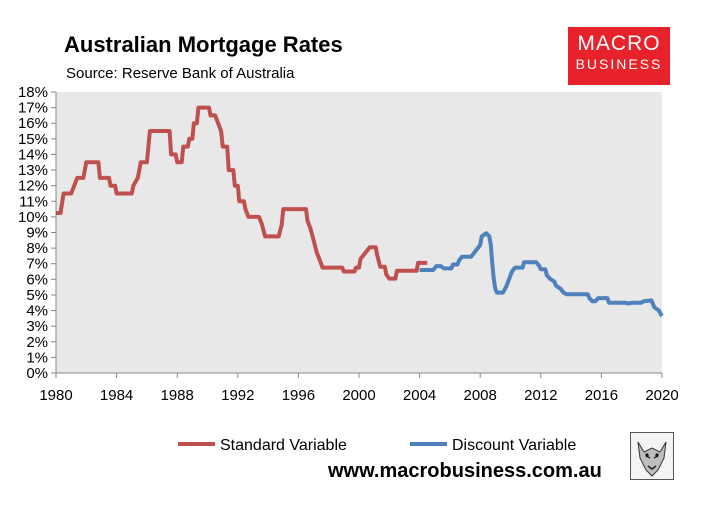 The image size is (708, 511). What do you see at coordinates (33, 186) in the screenshot?
I see `y-tick-label: 12%` at bounding box center [33, 186].